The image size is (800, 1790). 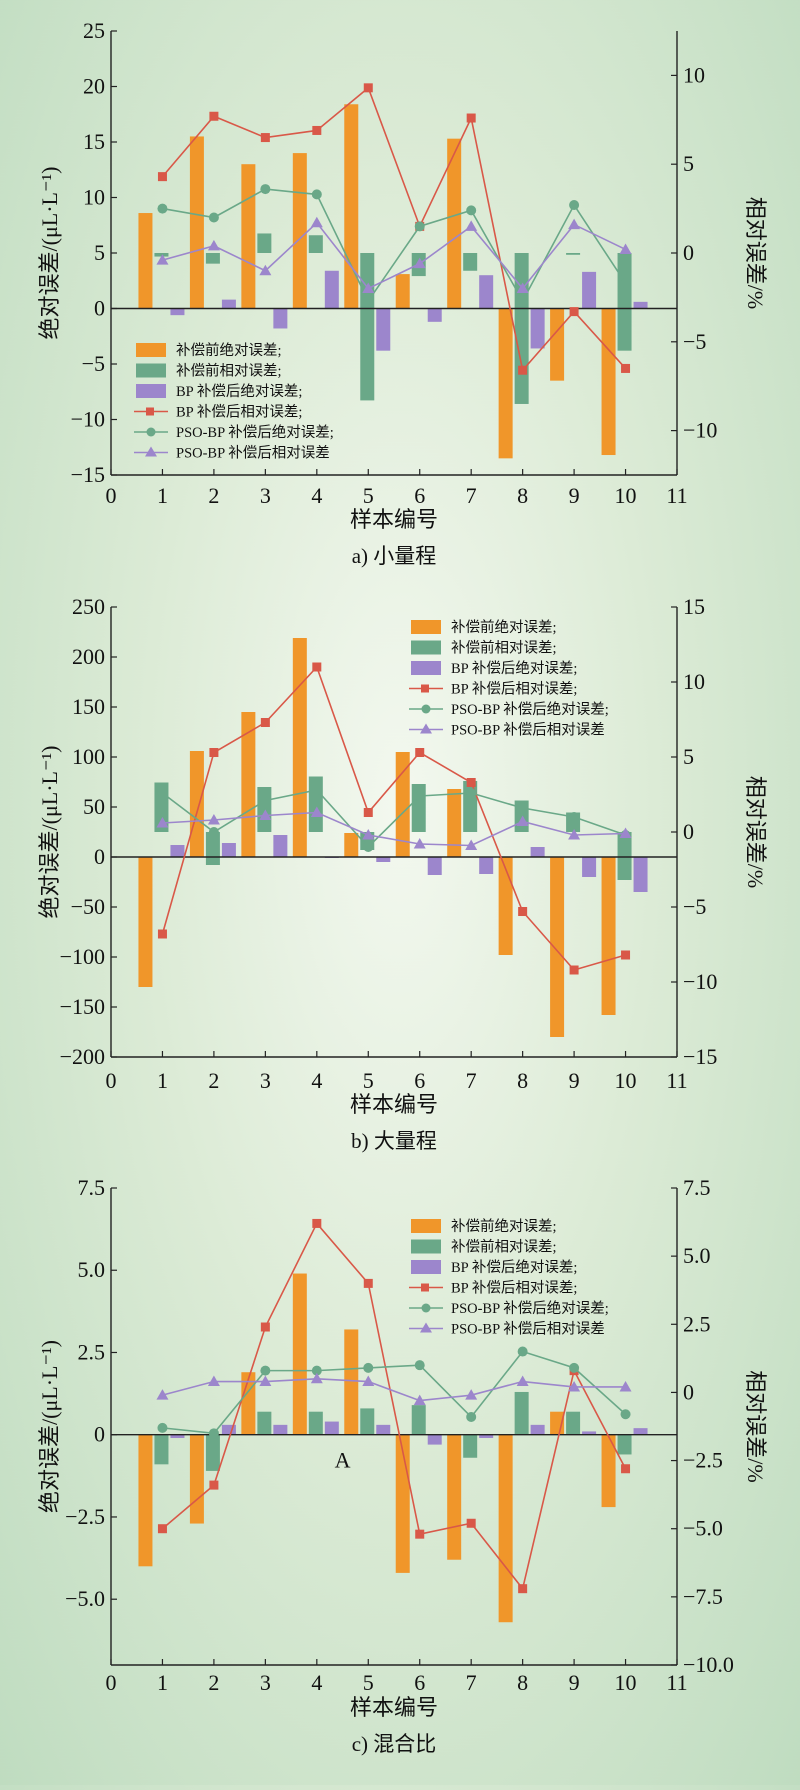 What do you see at coordinates (94, 141) in the screenshot?
I see `y-tick-label: 15` at bounding box center [94, 141].